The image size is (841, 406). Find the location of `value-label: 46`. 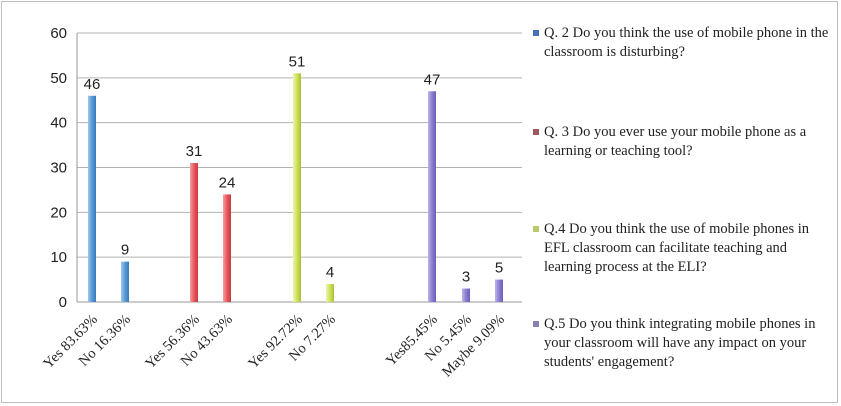

value-label: 46 is located at coordinates (92, 84).